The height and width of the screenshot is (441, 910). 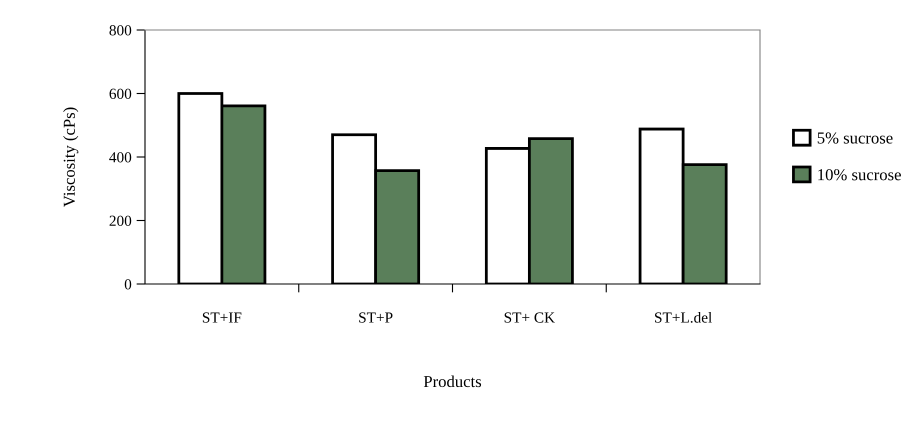 What do you see at coordinates (529, 317) in the screenshot?
I see `x-tick-label: ST+ CK` at bounding box center [529, 317].